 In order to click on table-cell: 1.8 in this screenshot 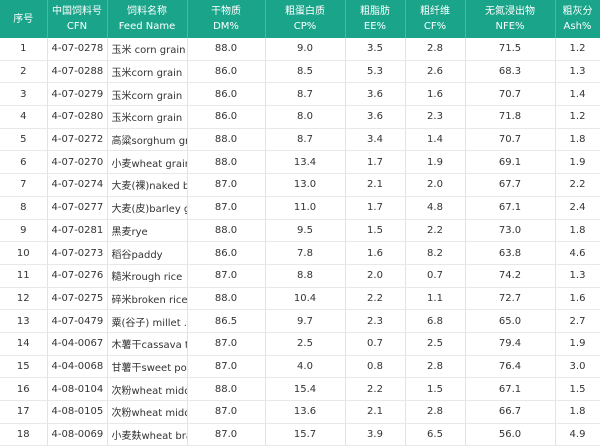, I will do `click(577, 231)`.